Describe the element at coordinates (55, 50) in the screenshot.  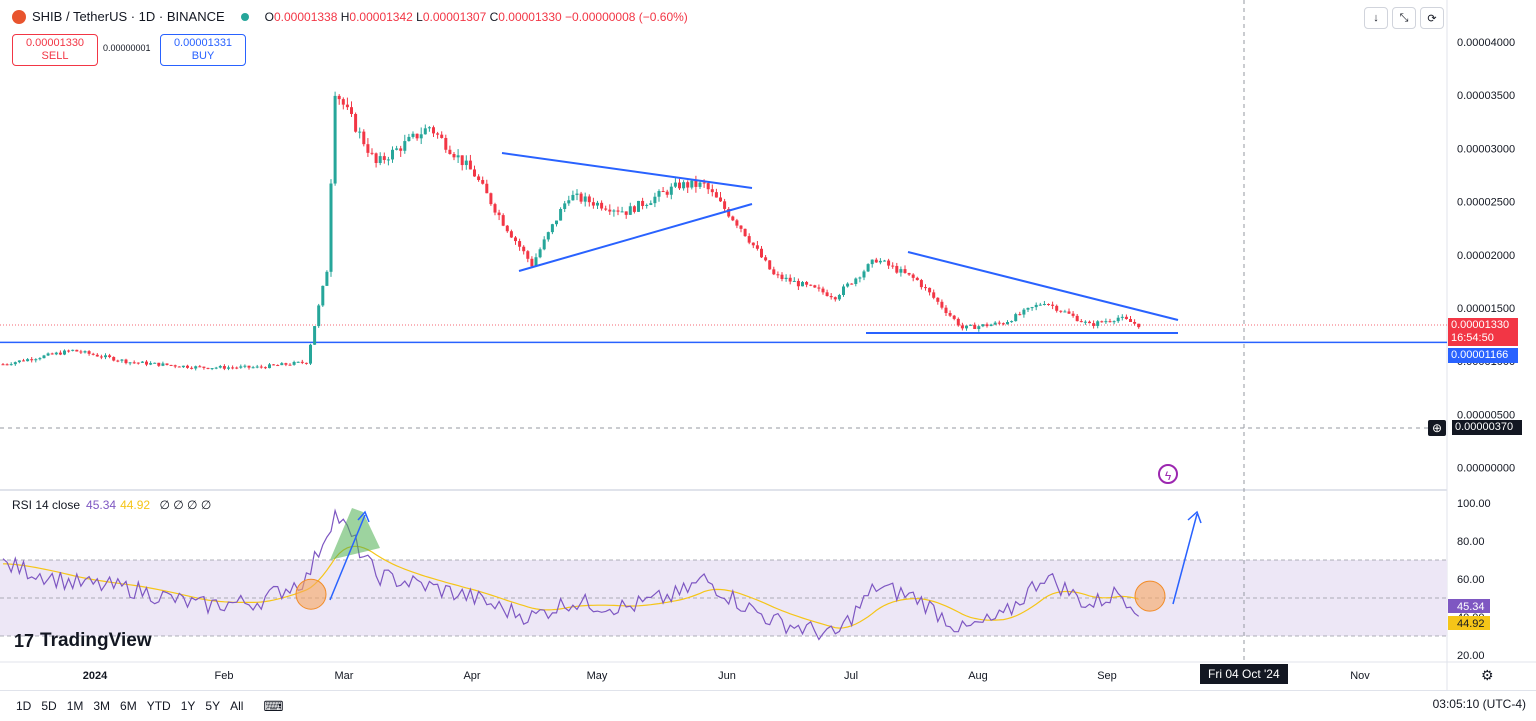
I see `sell-button: 0.00001330 SELL` at that location.